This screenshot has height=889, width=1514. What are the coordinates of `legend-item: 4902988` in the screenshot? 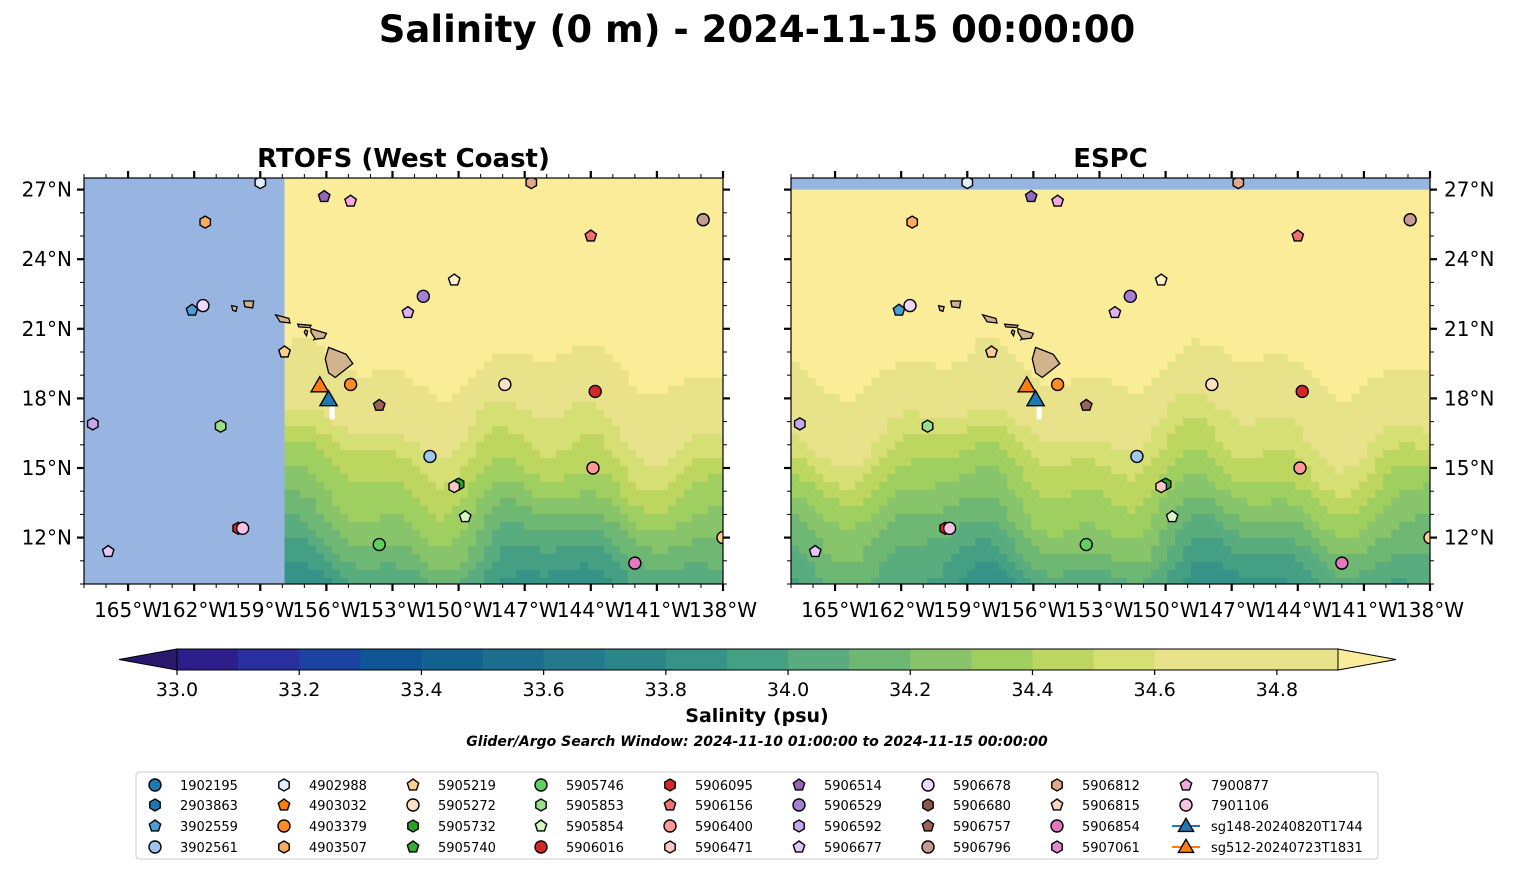 It's located at (322, 786).